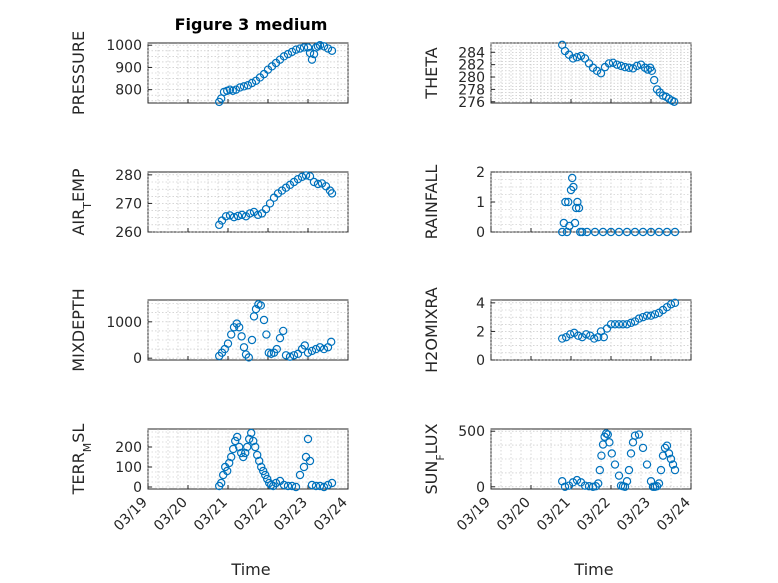 This screenshot has width=778, height=583. I want to click on y-axis-label: AIRTEMP, so click(81, 201).